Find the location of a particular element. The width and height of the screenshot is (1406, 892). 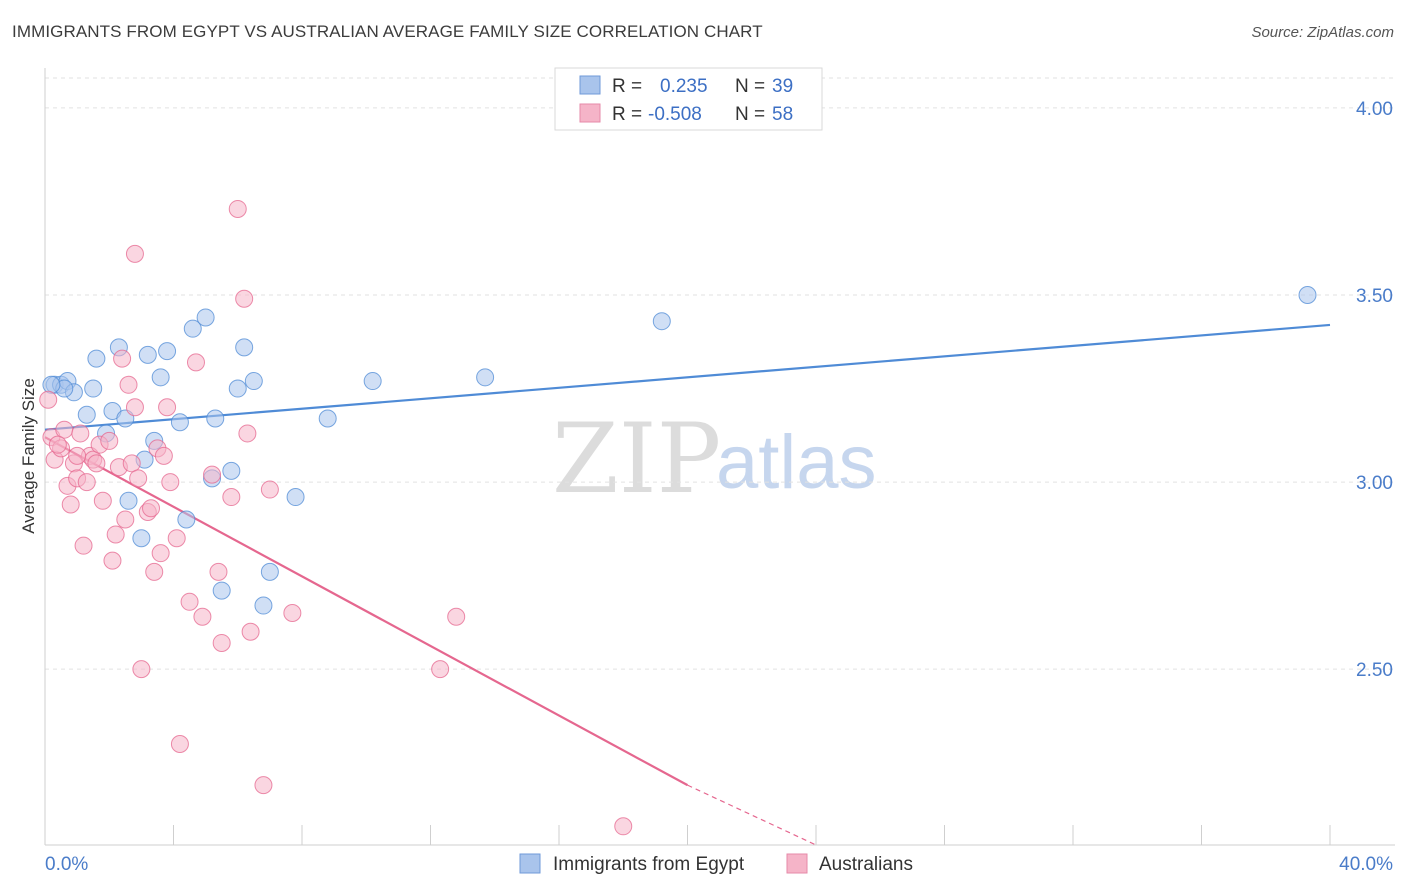

bottom-legend-swatch-egypt is located at coordinates (530, 863).